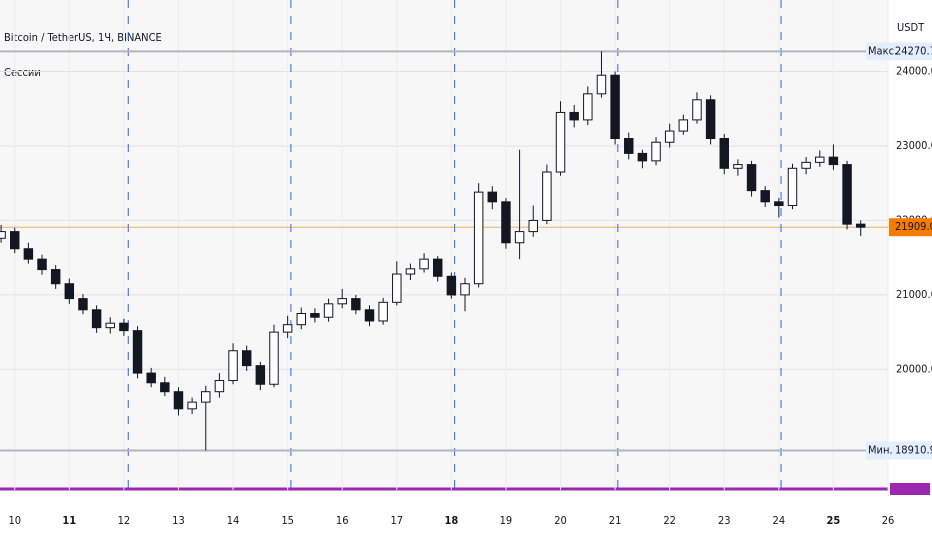  What do you see at coordinates (913, 50) in the screenshot?
I see `max-value: 24270.74` at bounding box center [913, 50].